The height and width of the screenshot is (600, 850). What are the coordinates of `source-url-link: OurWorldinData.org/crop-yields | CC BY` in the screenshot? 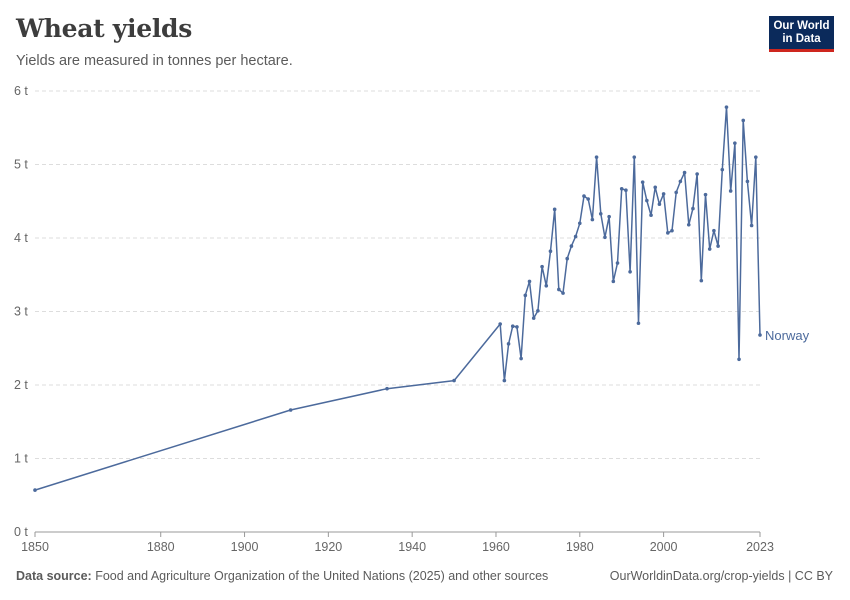 It's located at (721, 576).